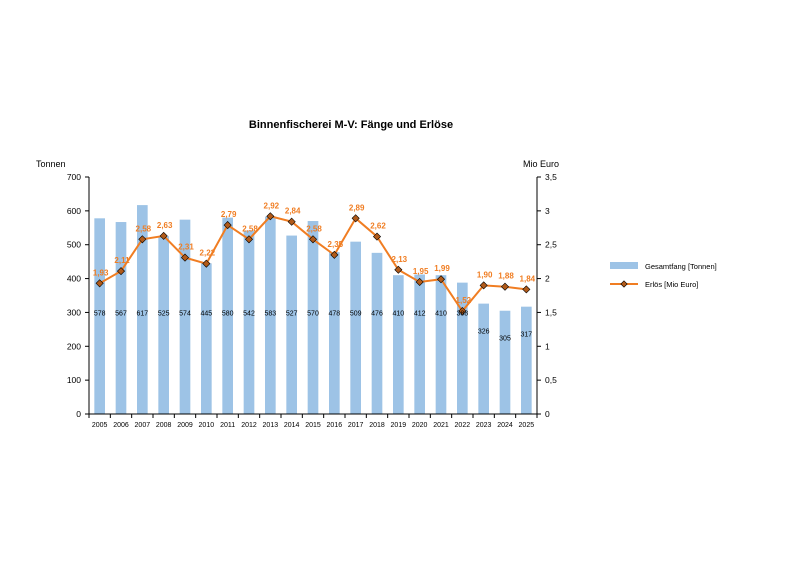 This screenshot has width=800, height=566. What do you see at coordinates (484, 332) in the screenshot?
I see `bar-value-label: 326` at bounding box center [484, 332].